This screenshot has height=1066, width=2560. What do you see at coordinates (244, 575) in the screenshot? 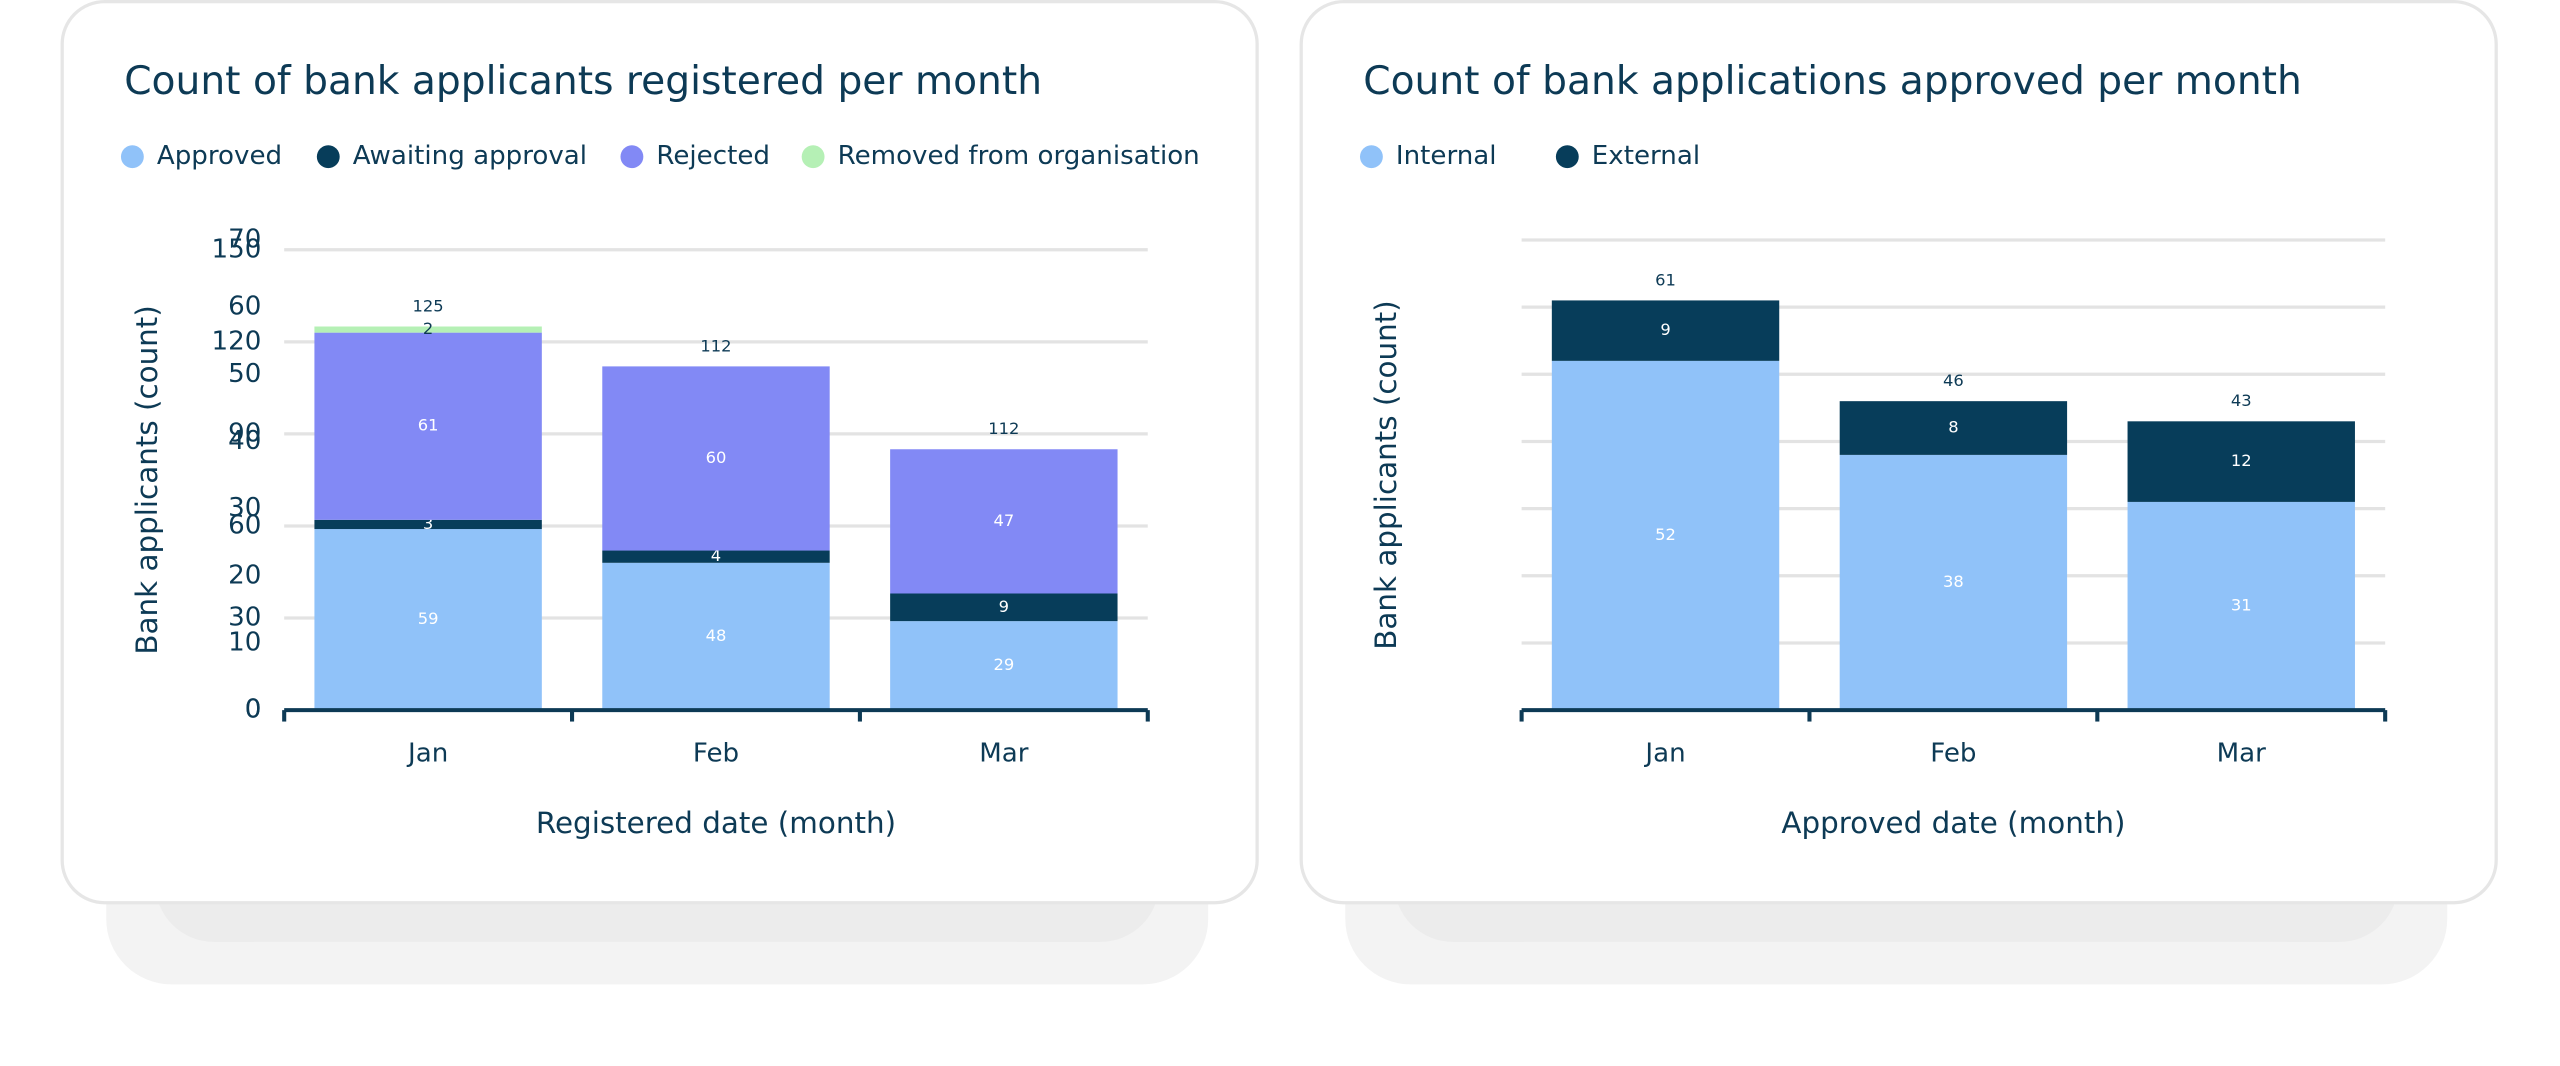
I see `y-tick-label: 20` at bounding box center [244, 575].